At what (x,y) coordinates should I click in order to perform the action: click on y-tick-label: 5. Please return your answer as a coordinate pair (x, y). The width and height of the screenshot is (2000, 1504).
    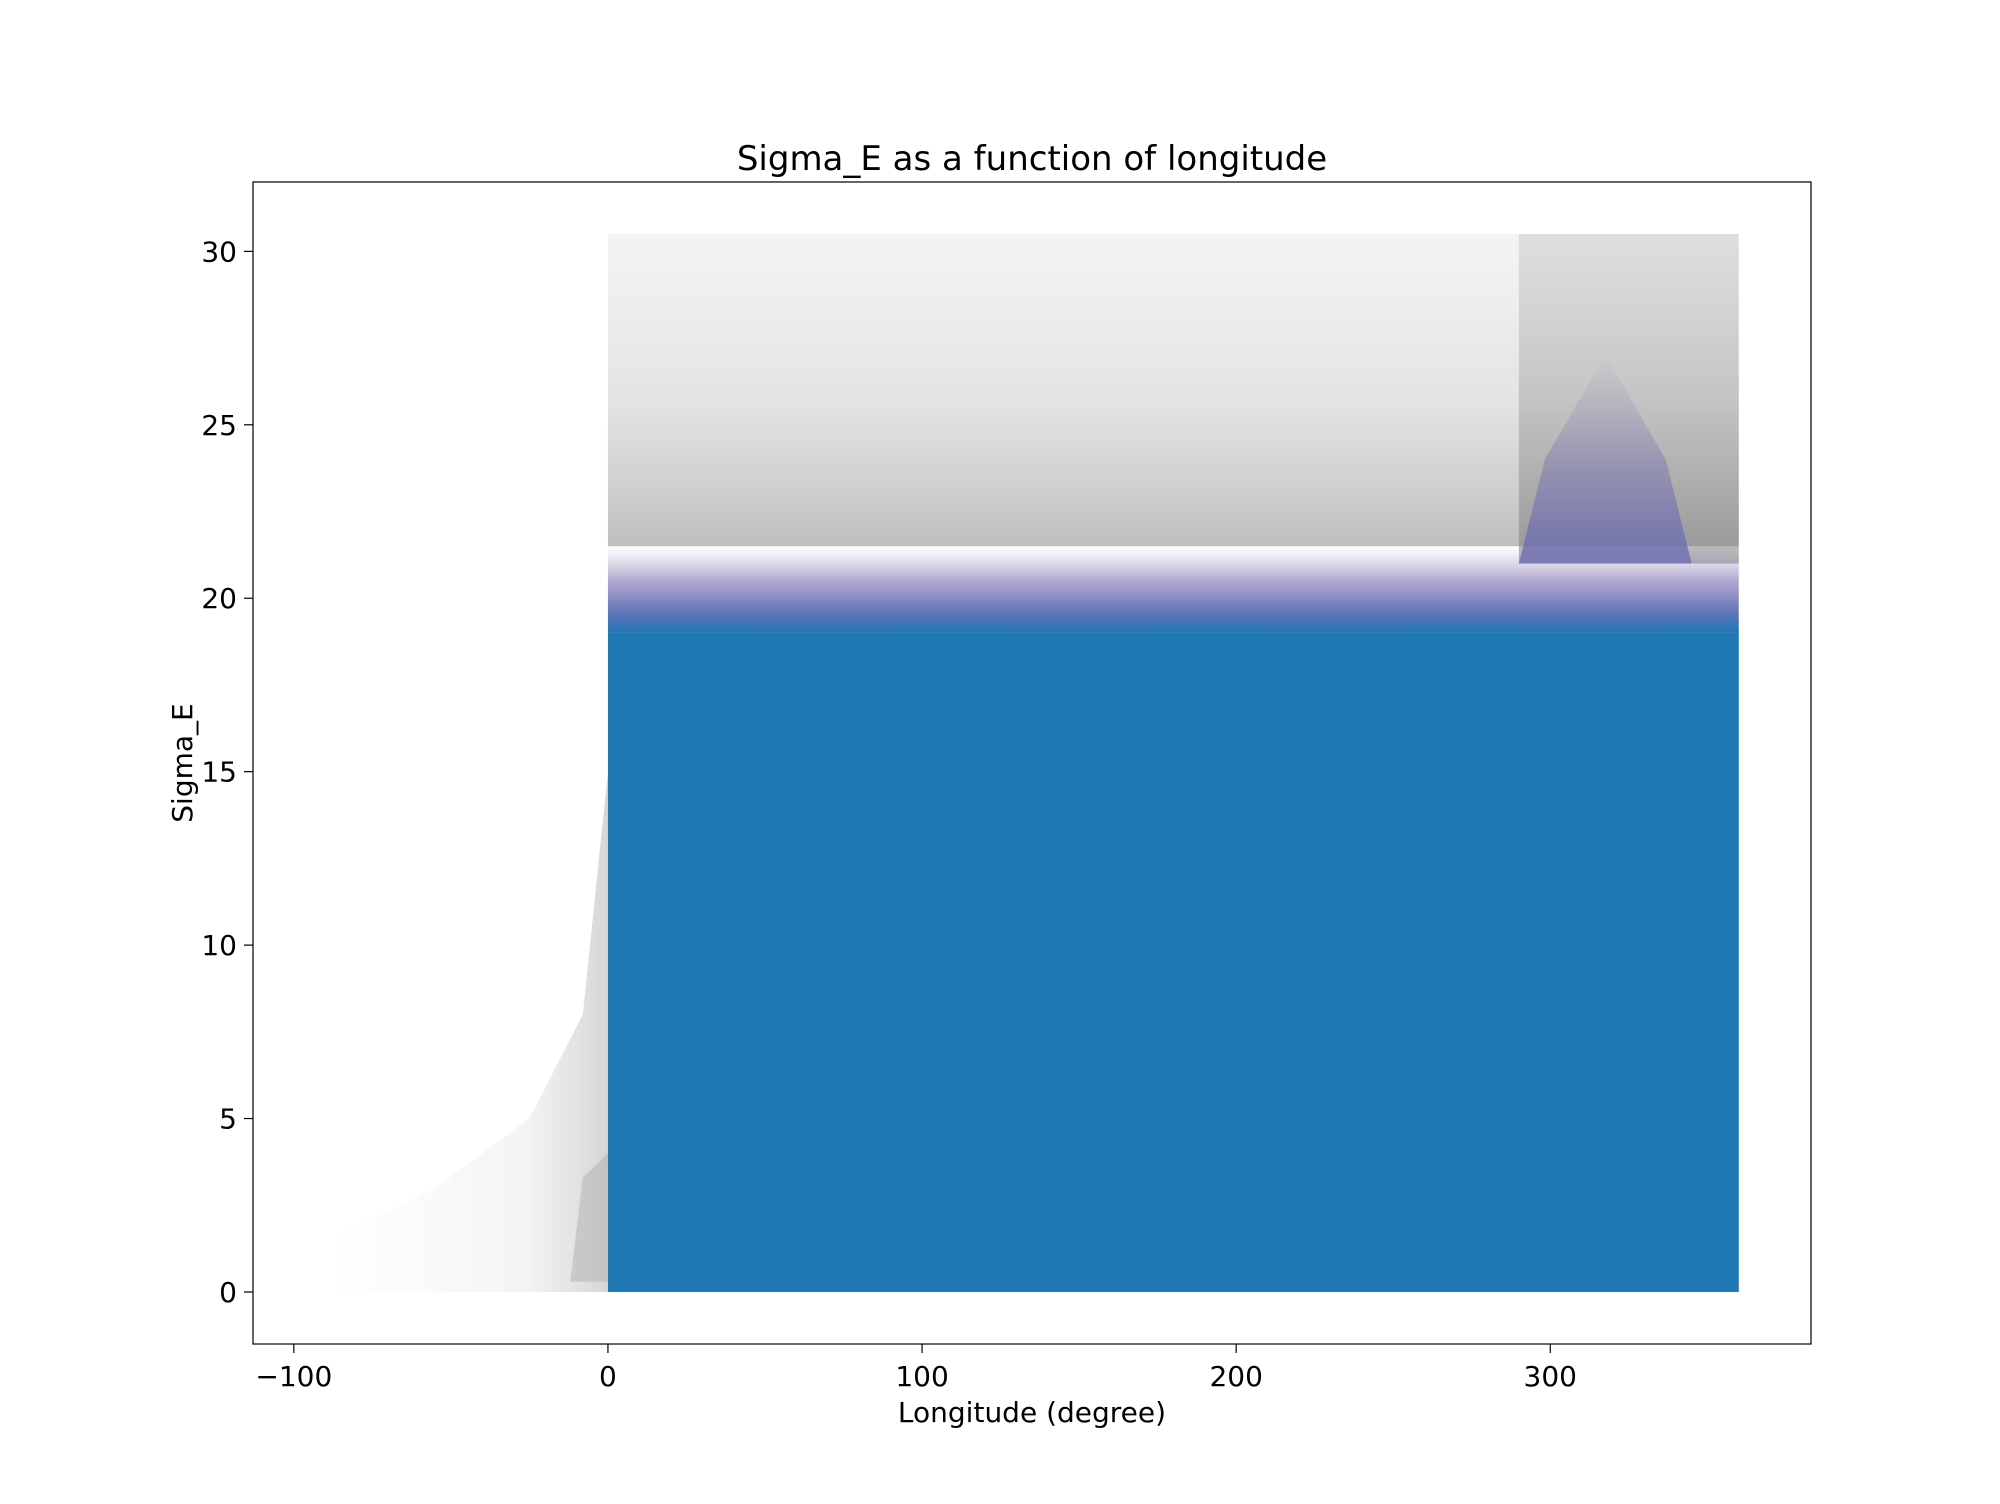
    Looking at the image, I should click on (228, 1119).